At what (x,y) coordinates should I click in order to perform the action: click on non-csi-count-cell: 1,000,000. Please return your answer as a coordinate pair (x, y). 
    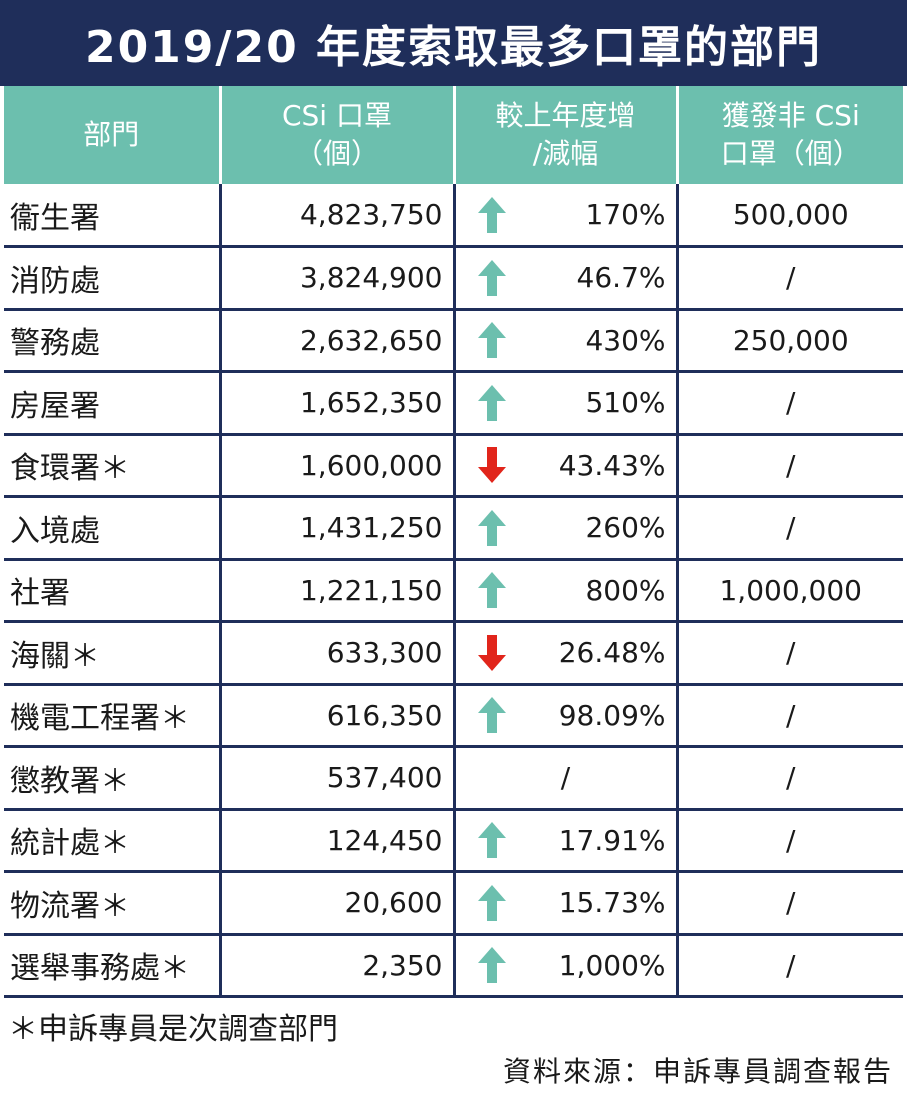
    Looking at the image, I should click on (790, 591).